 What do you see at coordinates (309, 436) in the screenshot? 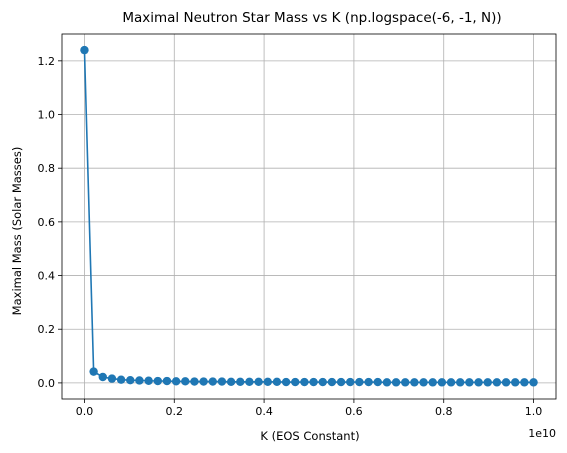
I see `x-axis-label: K (EOS Constant)` at bounding box center [309, 436].